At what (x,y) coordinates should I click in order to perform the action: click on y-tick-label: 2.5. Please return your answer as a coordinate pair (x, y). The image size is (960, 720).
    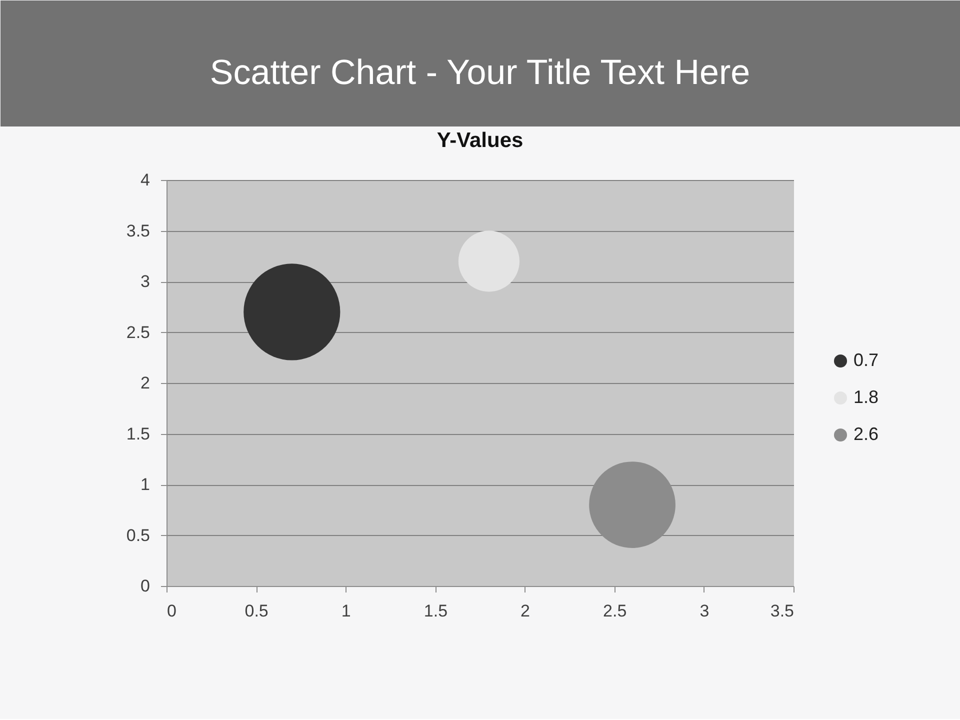
    Looking at the image, I should click on (138, 332).